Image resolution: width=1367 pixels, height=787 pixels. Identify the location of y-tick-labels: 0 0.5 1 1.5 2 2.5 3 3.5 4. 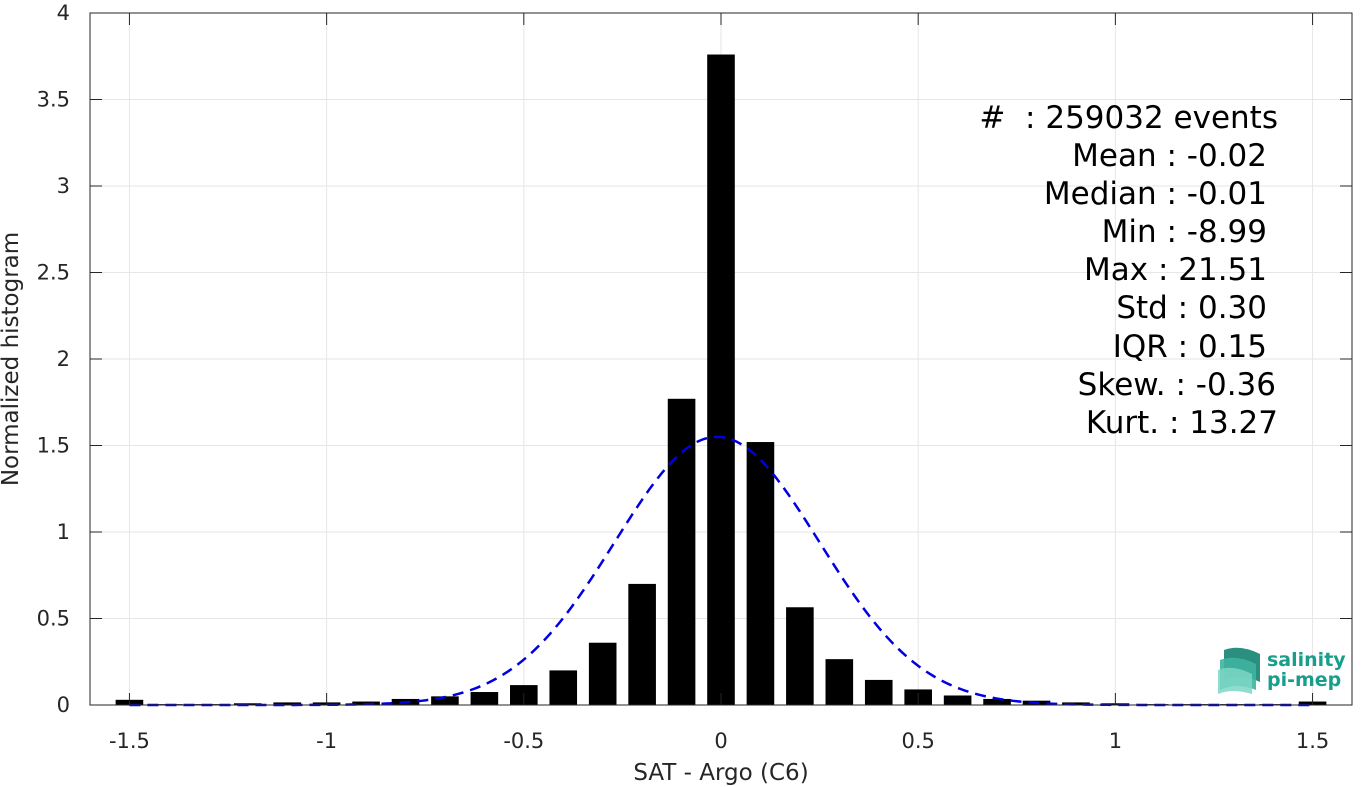
(53, 359).